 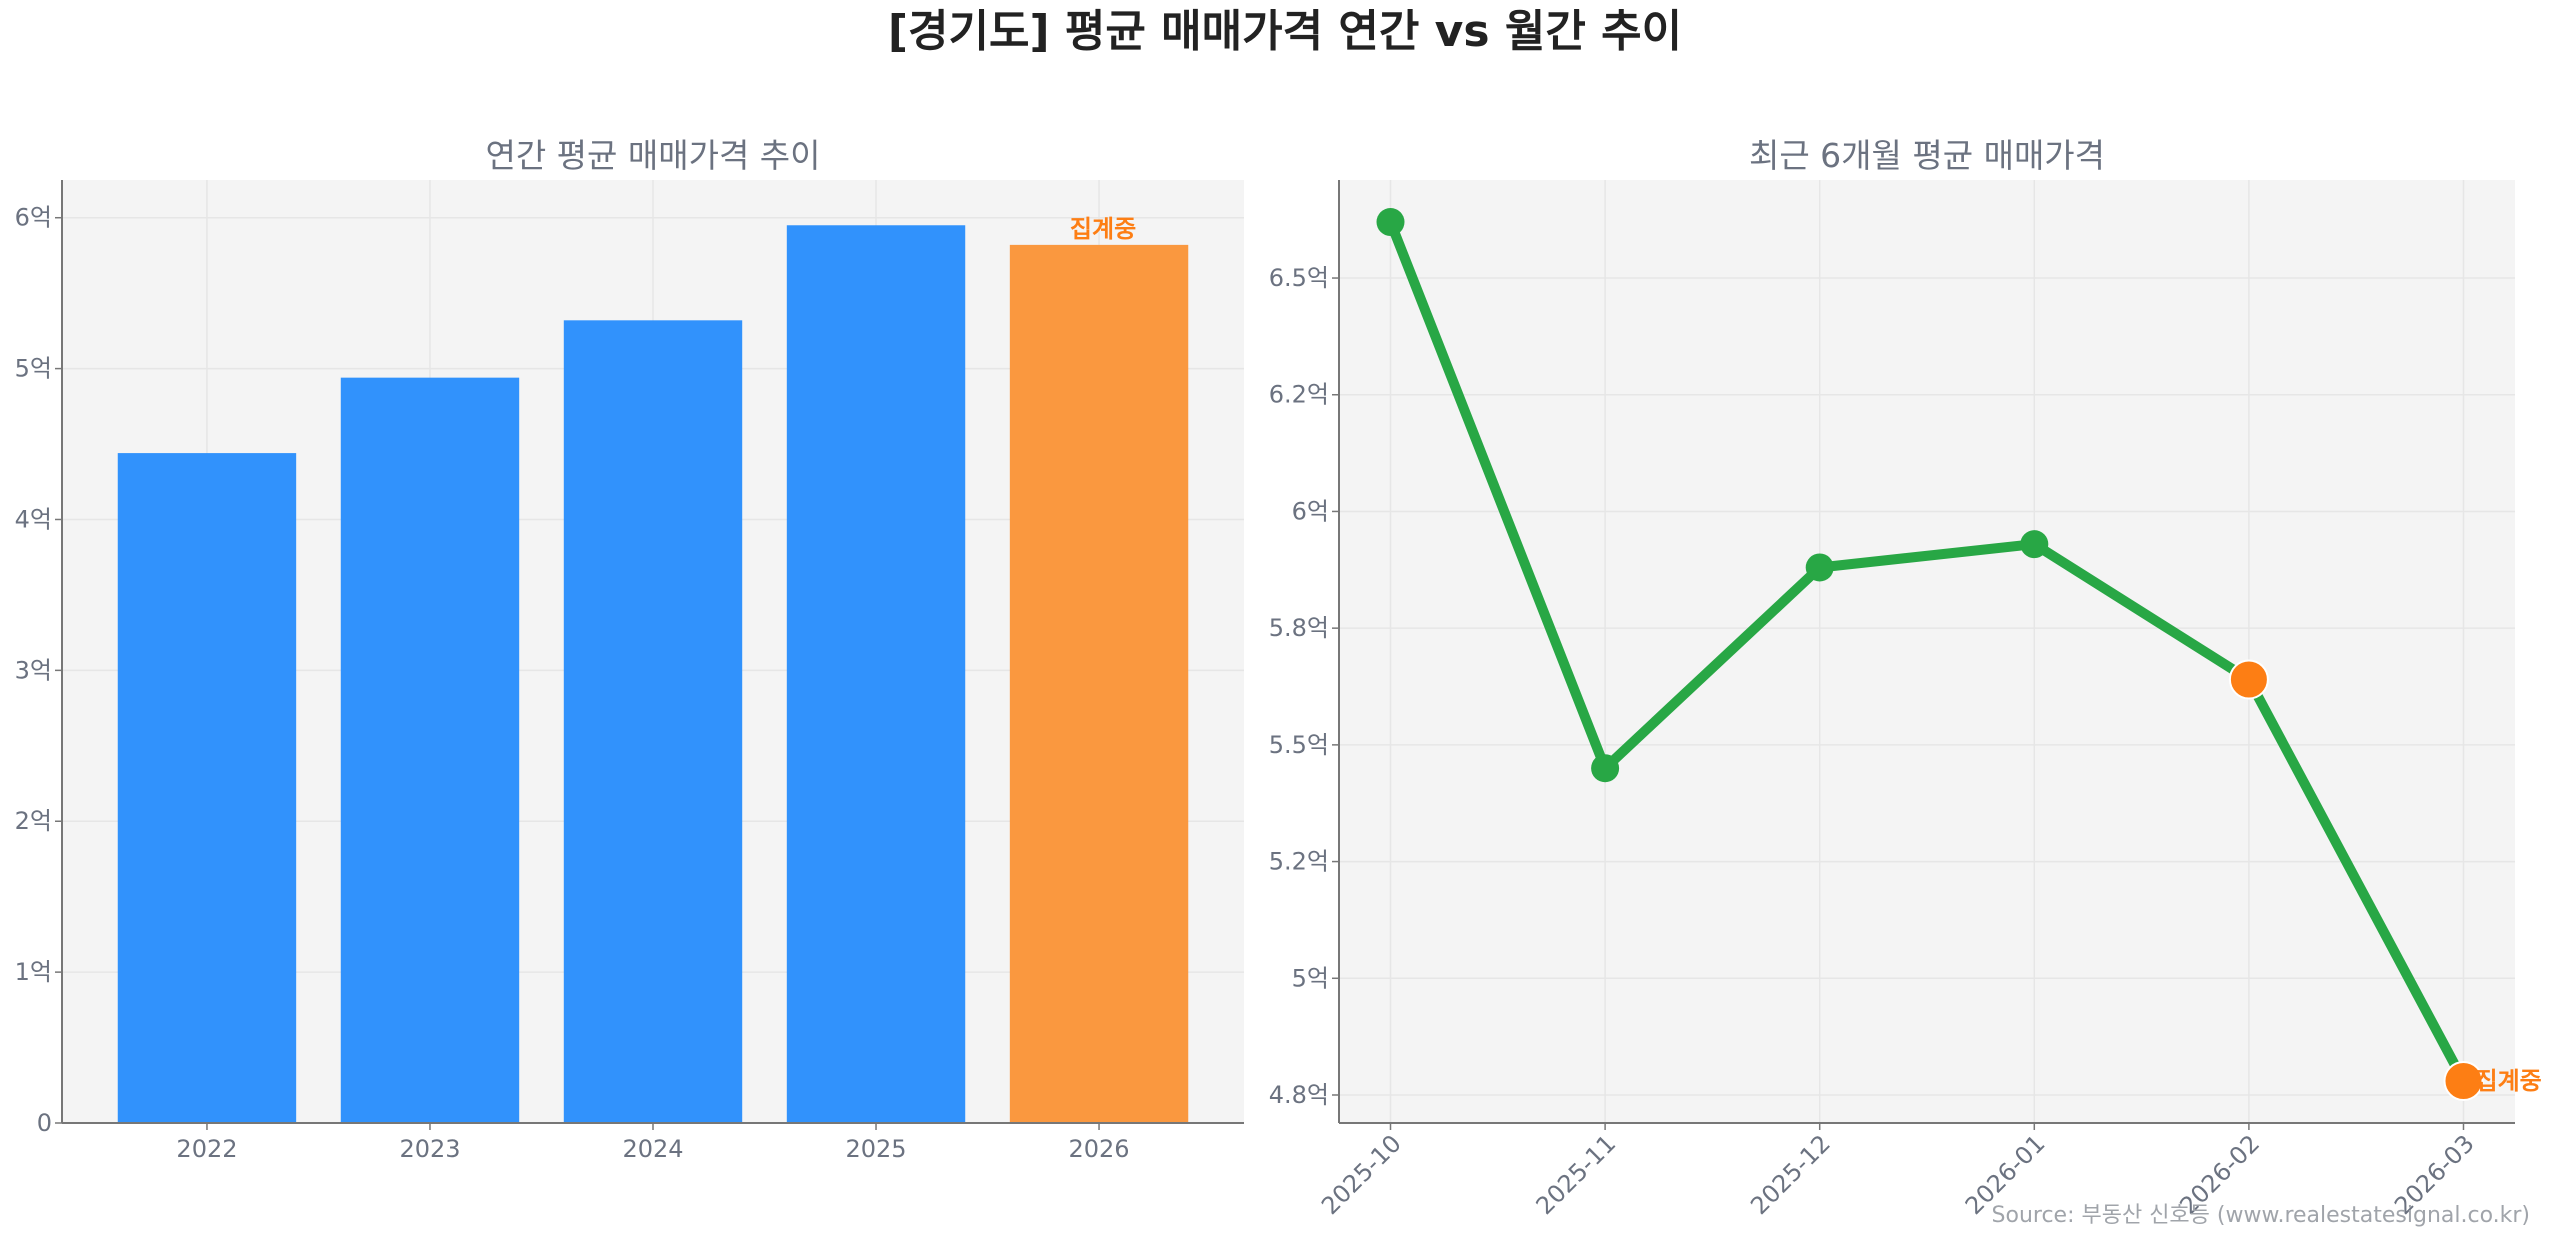 I want to click on y-tick-label: 3억, so click(x=33, y=670).